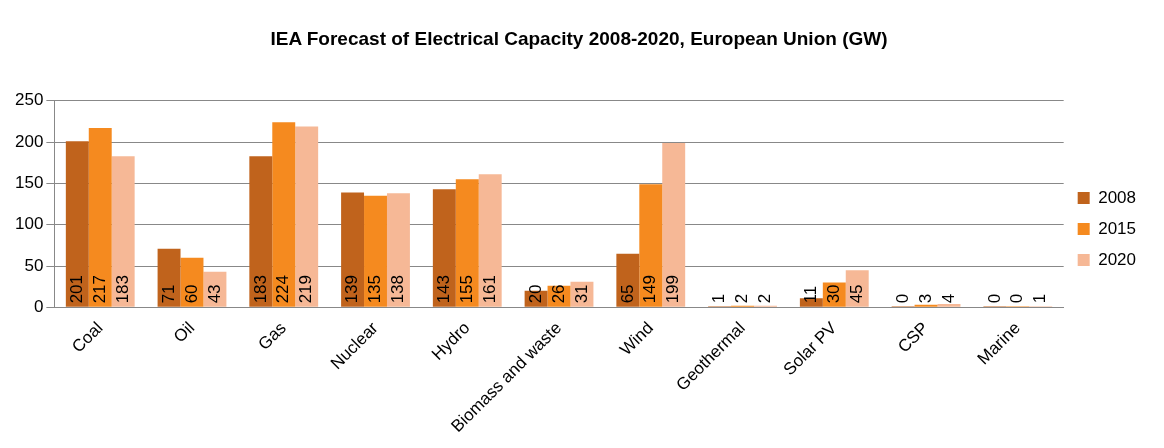 This screenshot has width=1164, height=448. What do you see at coordinates (558, 294) in the screenshot?
I see `data-label: 26` at bounding box center [558, 294].